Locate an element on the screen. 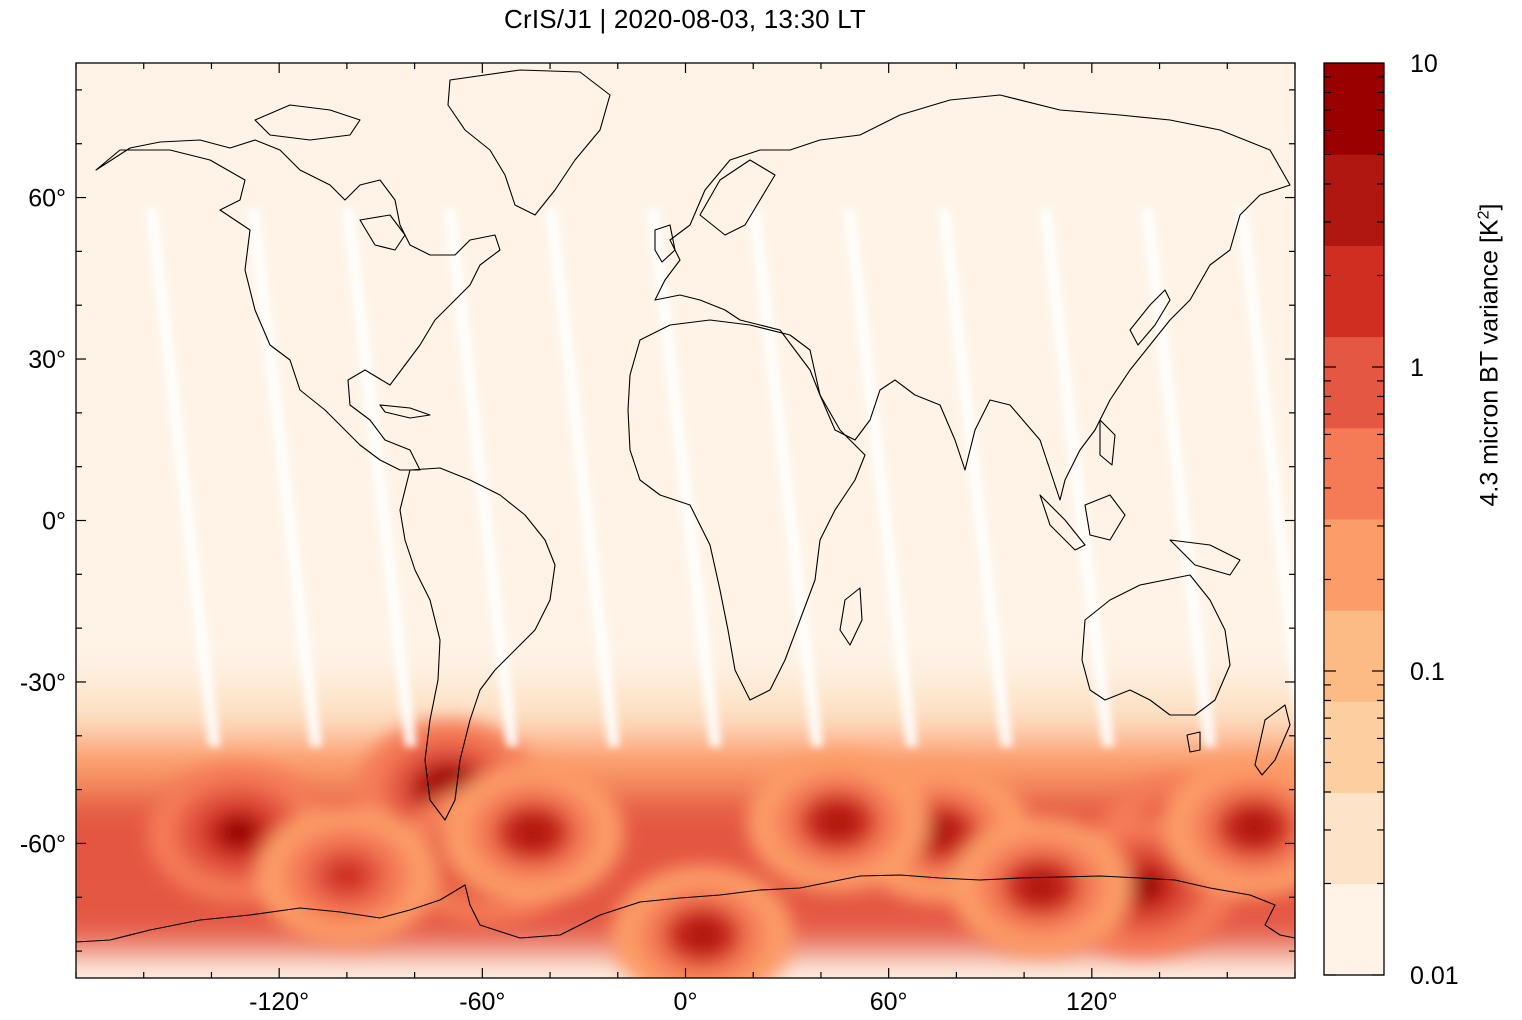 The image size is (1522, 1020). colorbar-label-close: ] is located at coordinates (1489, 207).